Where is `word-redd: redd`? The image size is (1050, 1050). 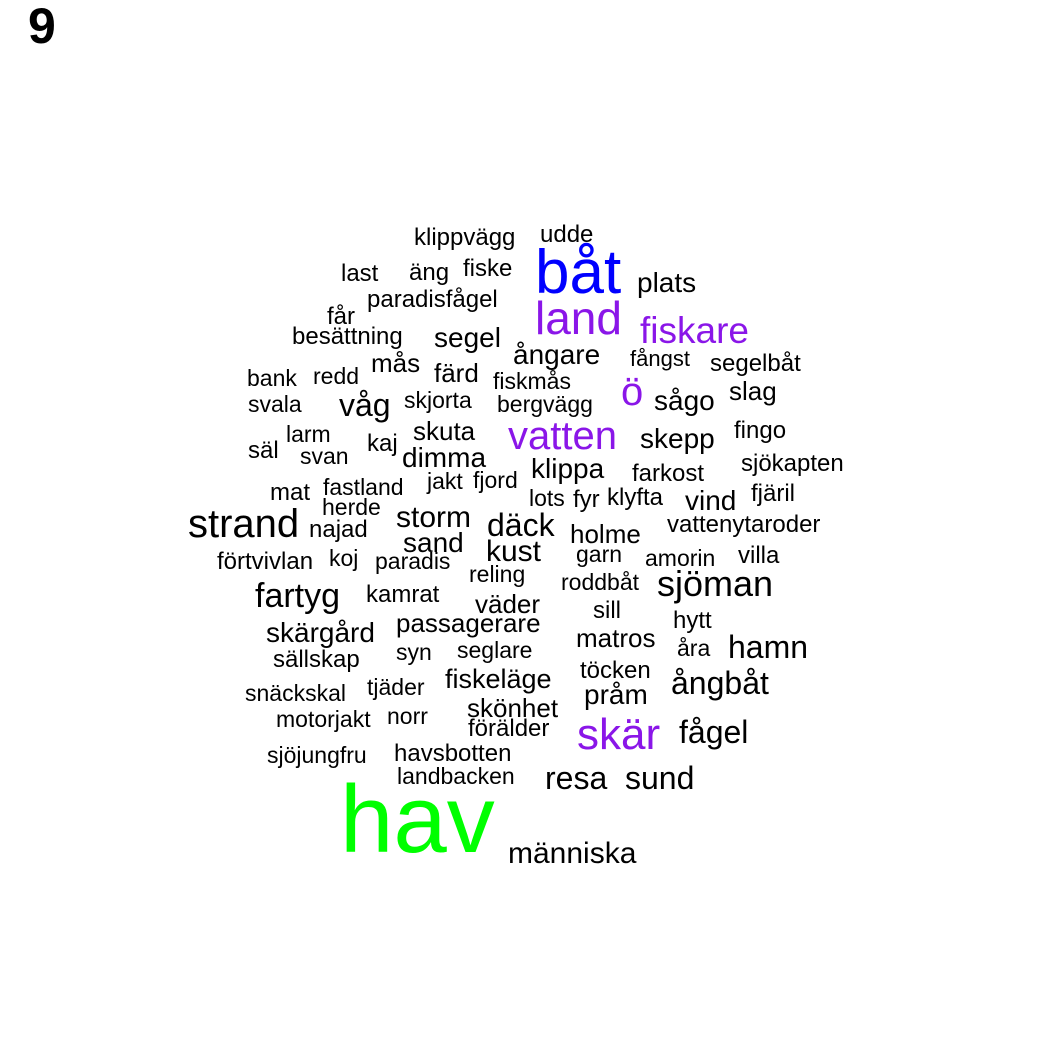
word-redd: redd is located at coordinates (336, 376).